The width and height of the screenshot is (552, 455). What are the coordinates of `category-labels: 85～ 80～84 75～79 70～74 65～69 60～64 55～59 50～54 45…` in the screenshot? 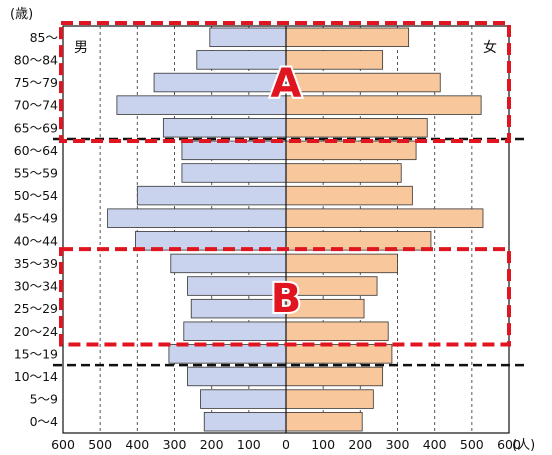 It's located at (36, 229).